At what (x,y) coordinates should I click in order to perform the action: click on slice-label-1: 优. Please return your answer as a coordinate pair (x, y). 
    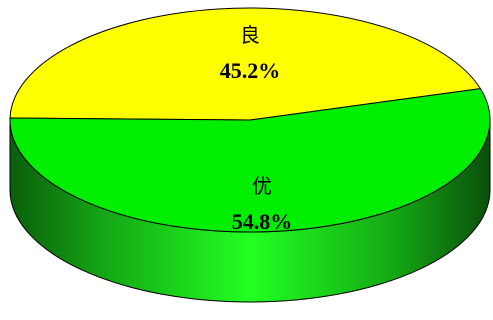
    Looking at the image, I should click on (262, 186).